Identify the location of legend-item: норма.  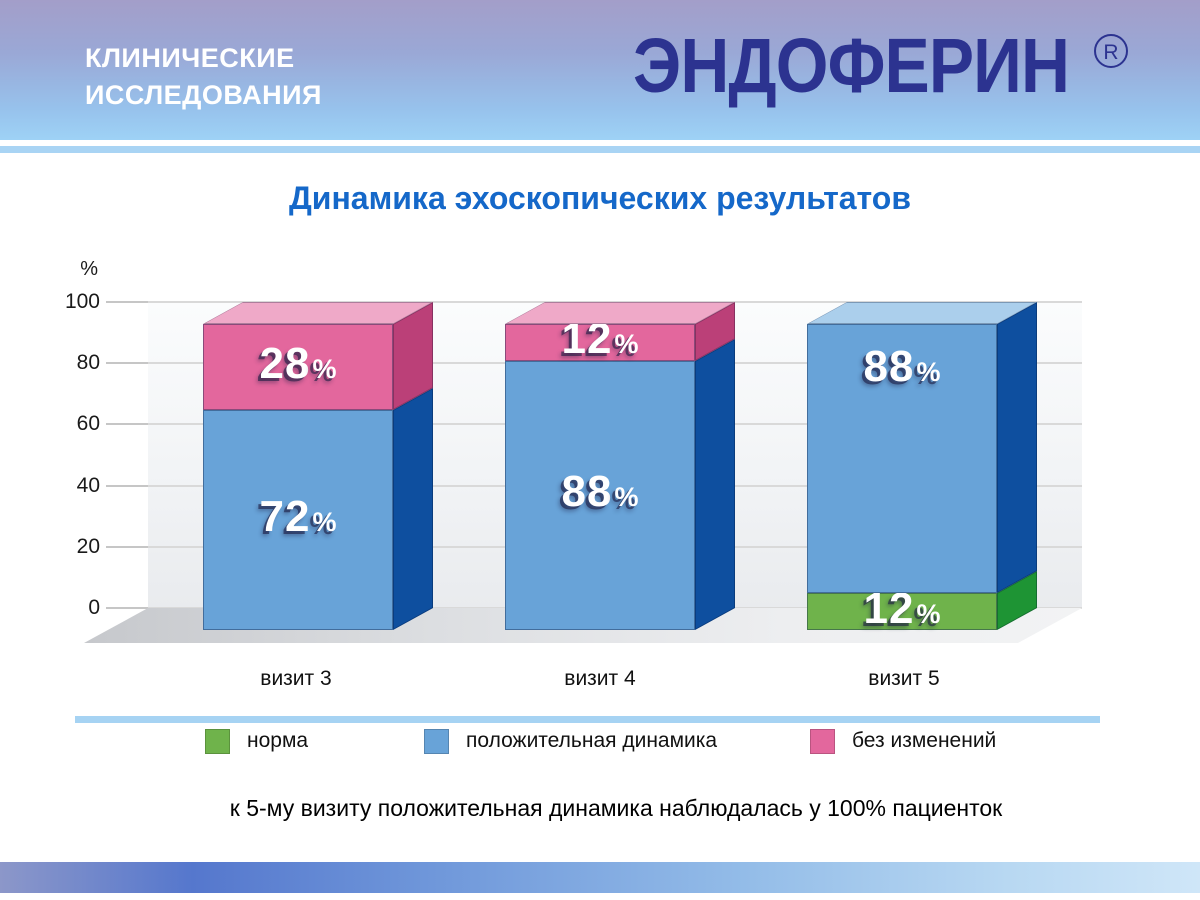
(256, 741).